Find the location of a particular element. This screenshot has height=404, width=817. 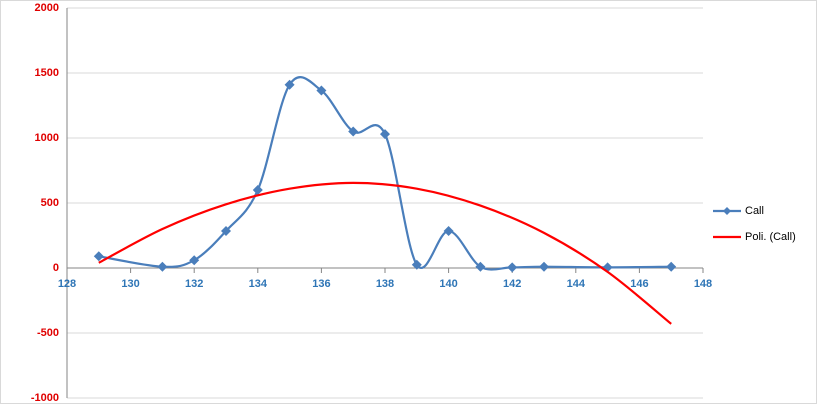

y-tick-label: -500 is located at coordinates (48, 333).